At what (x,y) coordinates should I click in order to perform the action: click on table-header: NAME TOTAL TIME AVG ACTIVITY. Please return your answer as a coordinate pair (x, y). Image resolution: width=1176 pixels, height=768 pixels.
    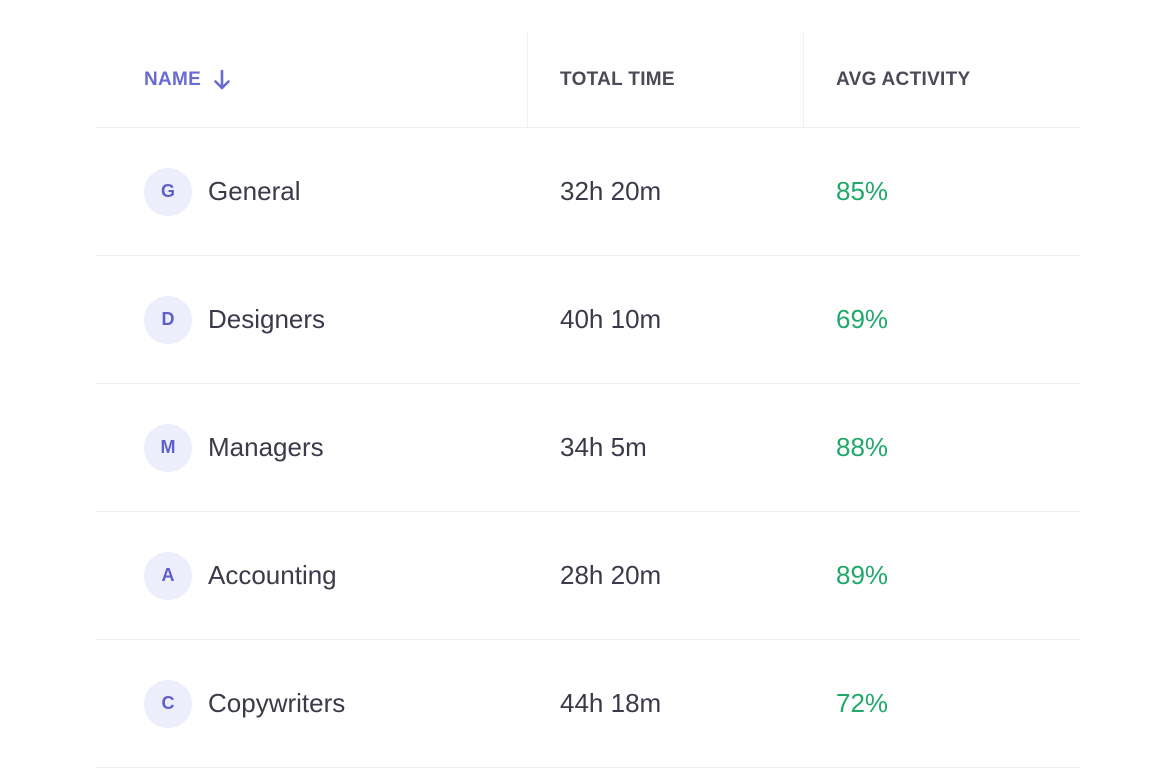
    Looking at the image, I should click on (588, 80).